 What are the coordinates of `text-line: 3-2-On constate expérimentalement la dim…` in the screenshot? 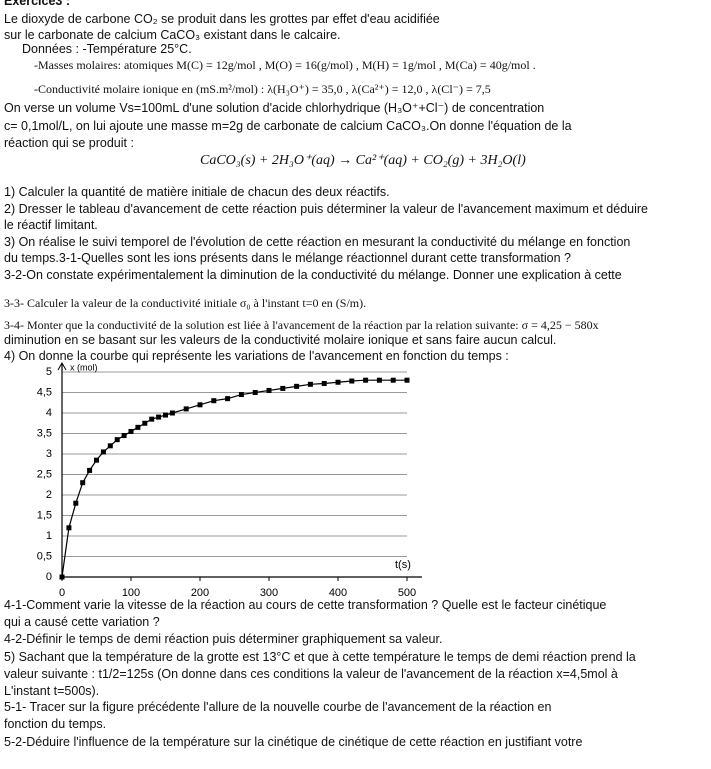 It's located at (313, 275).